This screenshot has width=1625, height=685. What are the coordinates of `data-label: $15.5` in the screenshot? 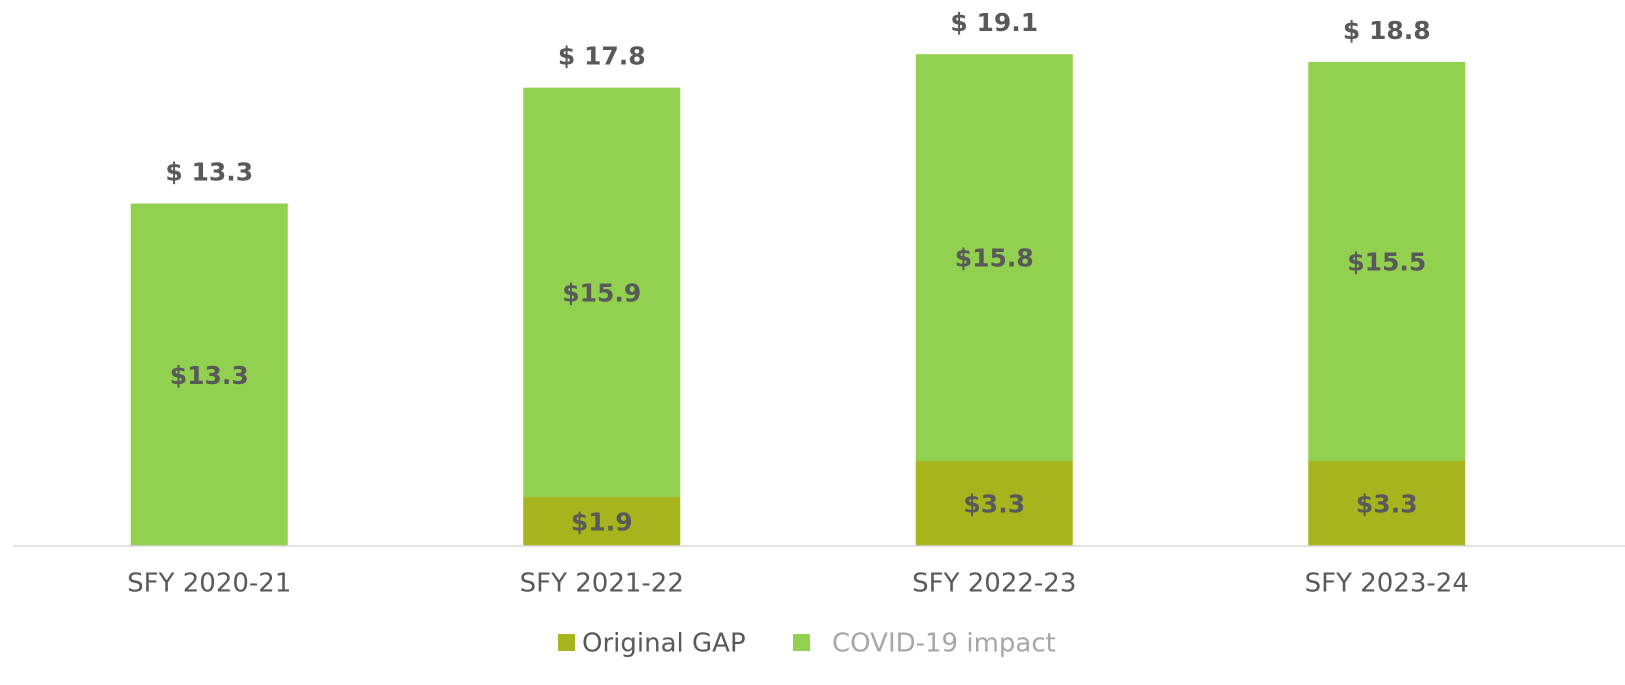 It's located at (1386, 261).